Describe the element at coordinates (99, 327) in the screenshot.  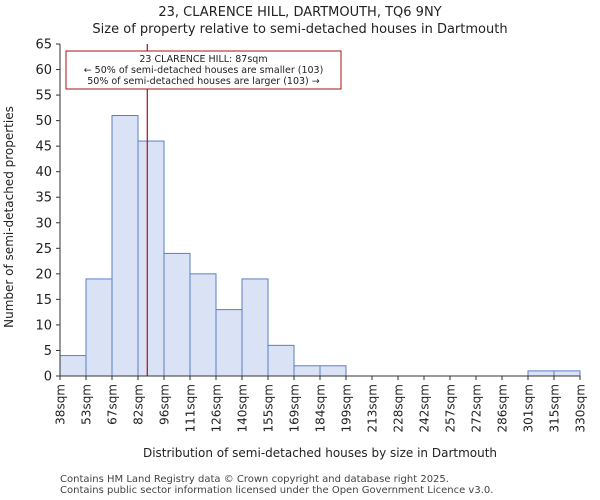
I see `bar-53sqm` at that location.